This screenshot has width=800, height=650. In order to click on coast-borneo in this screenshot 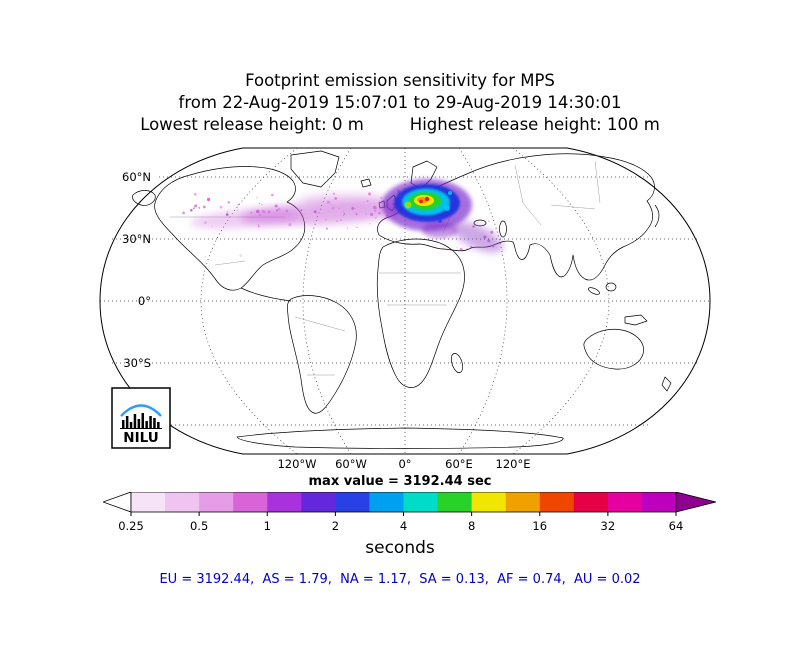, I will do `click(611, 287)`.